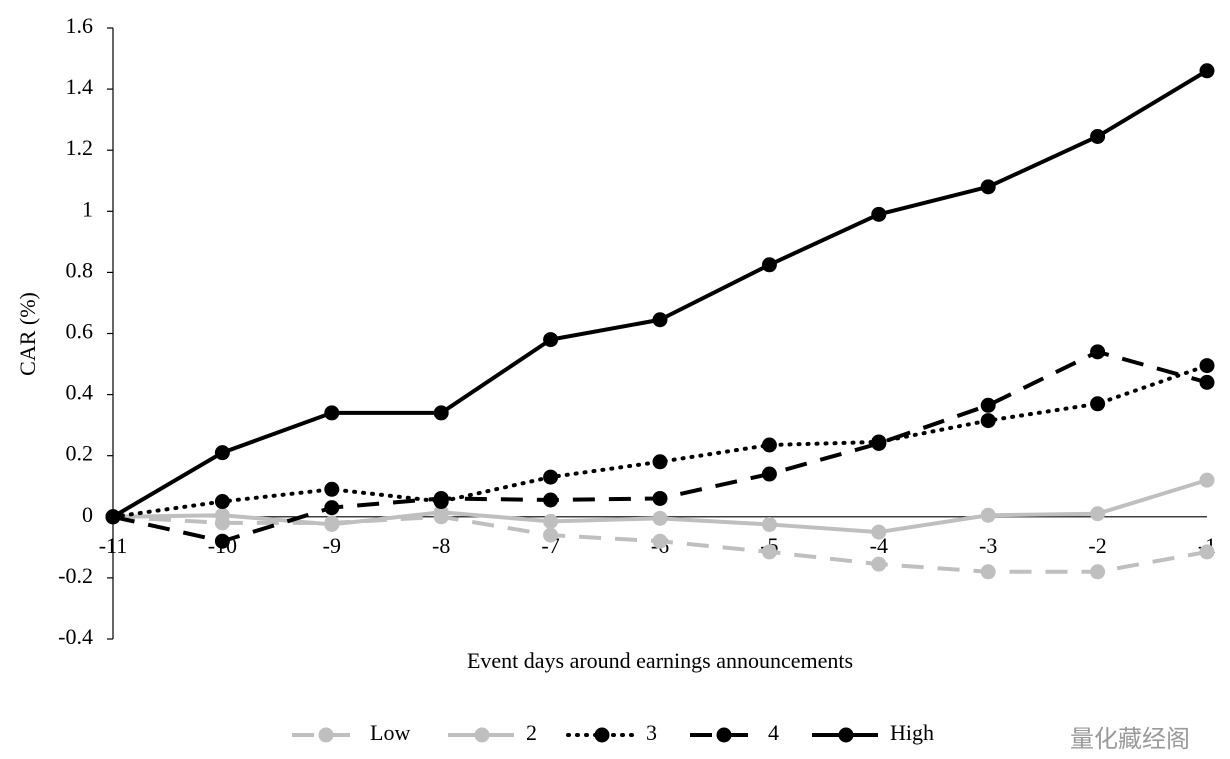 The image size is (1230, 759). What do you see at coordinates (773, 732) in the screenshot?
I see `legend-label: 4` at bounding box center [773, 732].